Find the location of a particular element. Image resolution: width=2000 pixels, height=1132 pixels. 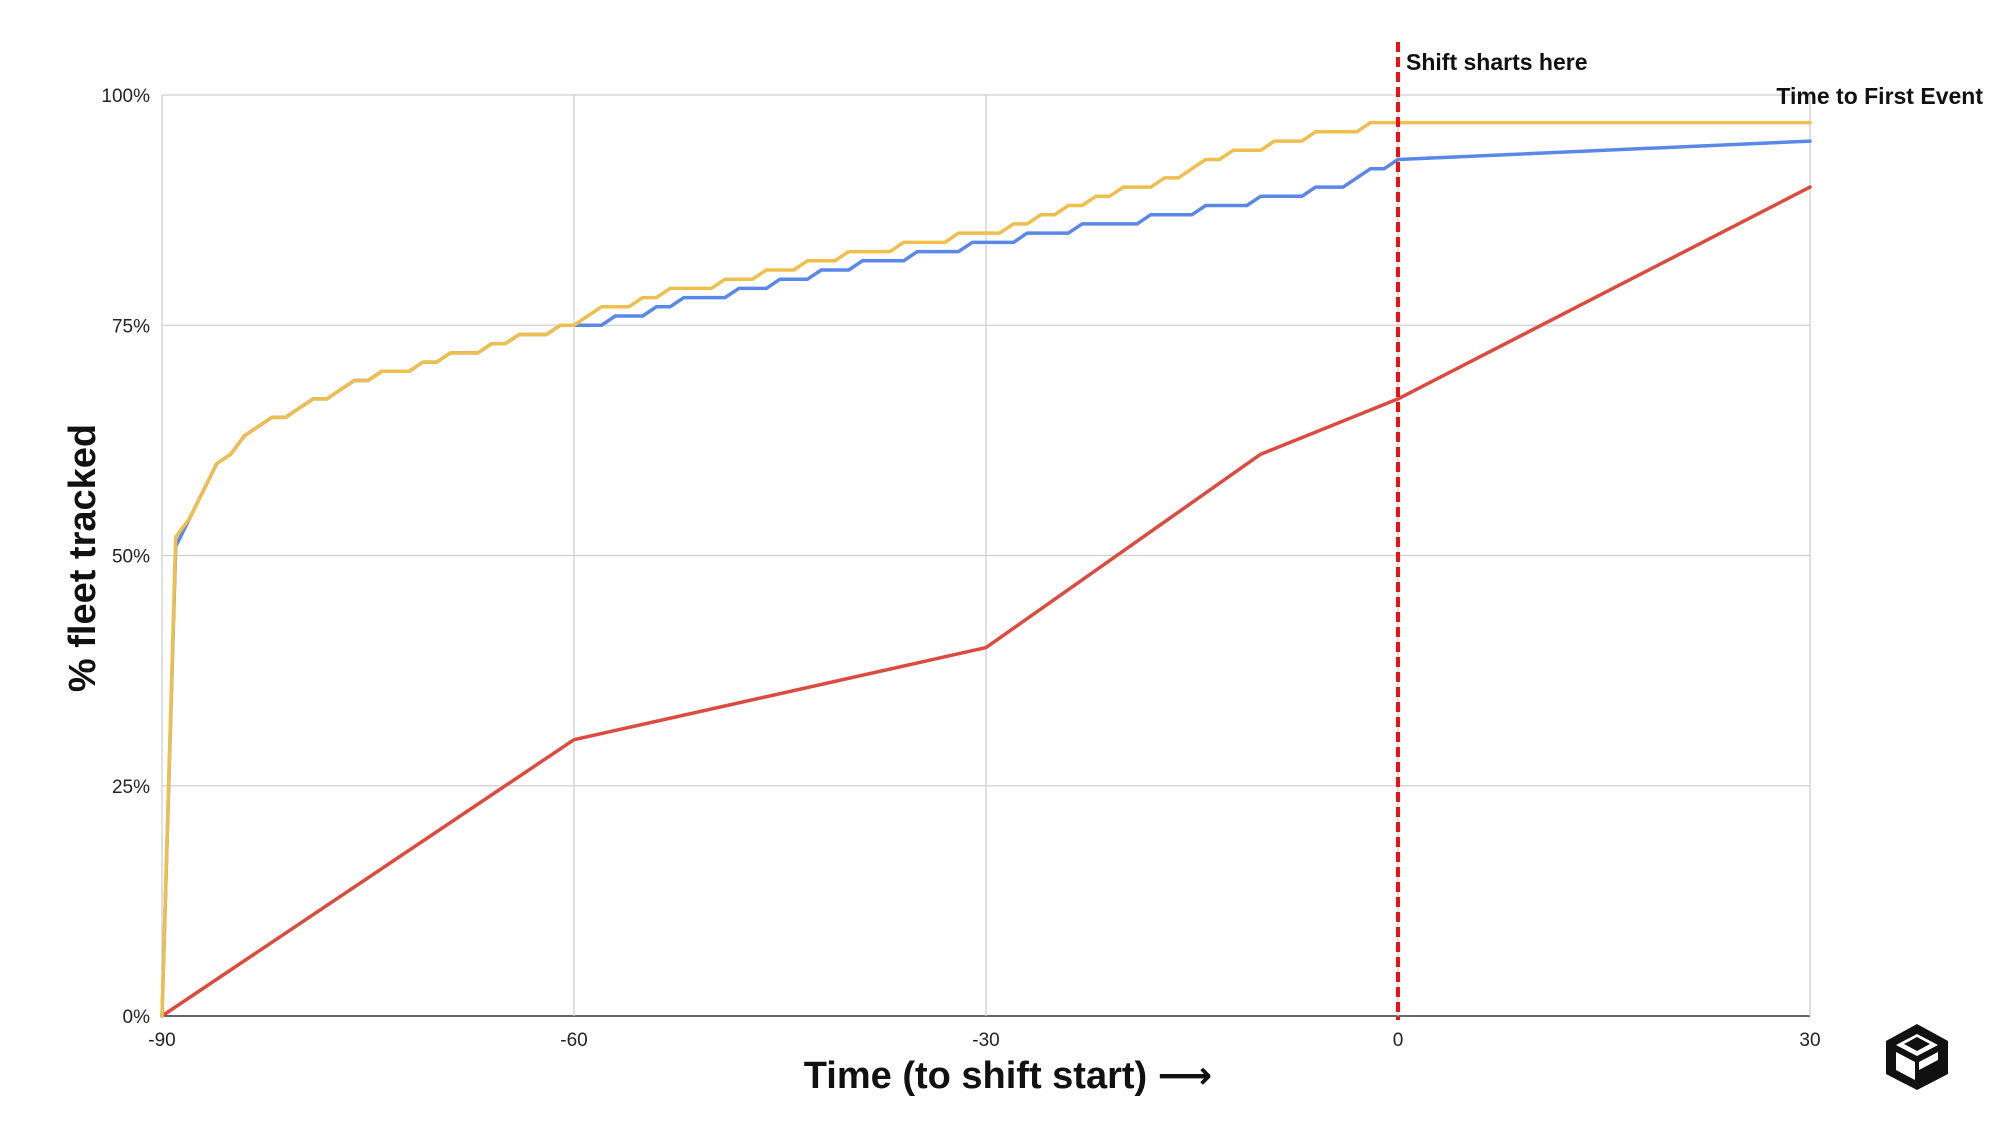

y-tick-label: 0% is located at coordinates (137, 1017).